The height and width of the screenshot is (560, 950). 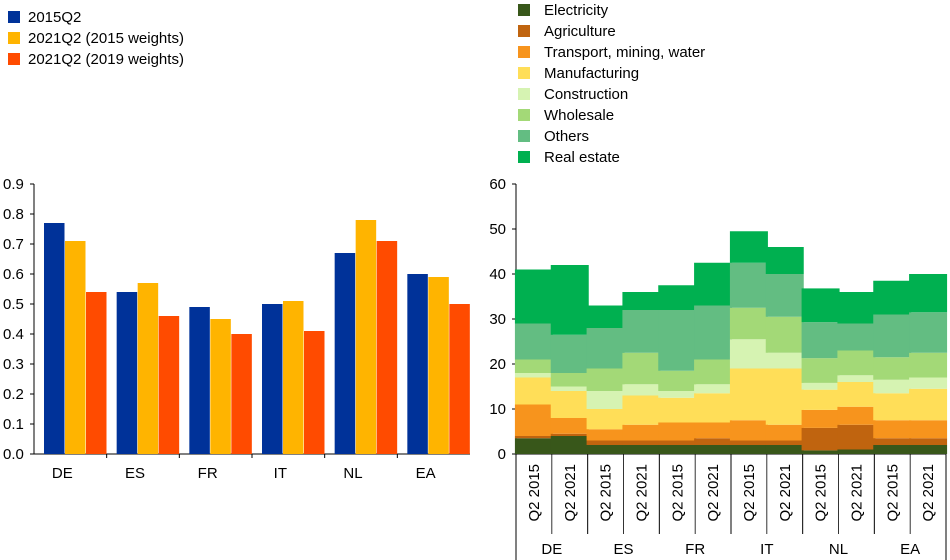 I want to click on y-tick-label: 0.3, so click(x=13, y=364).